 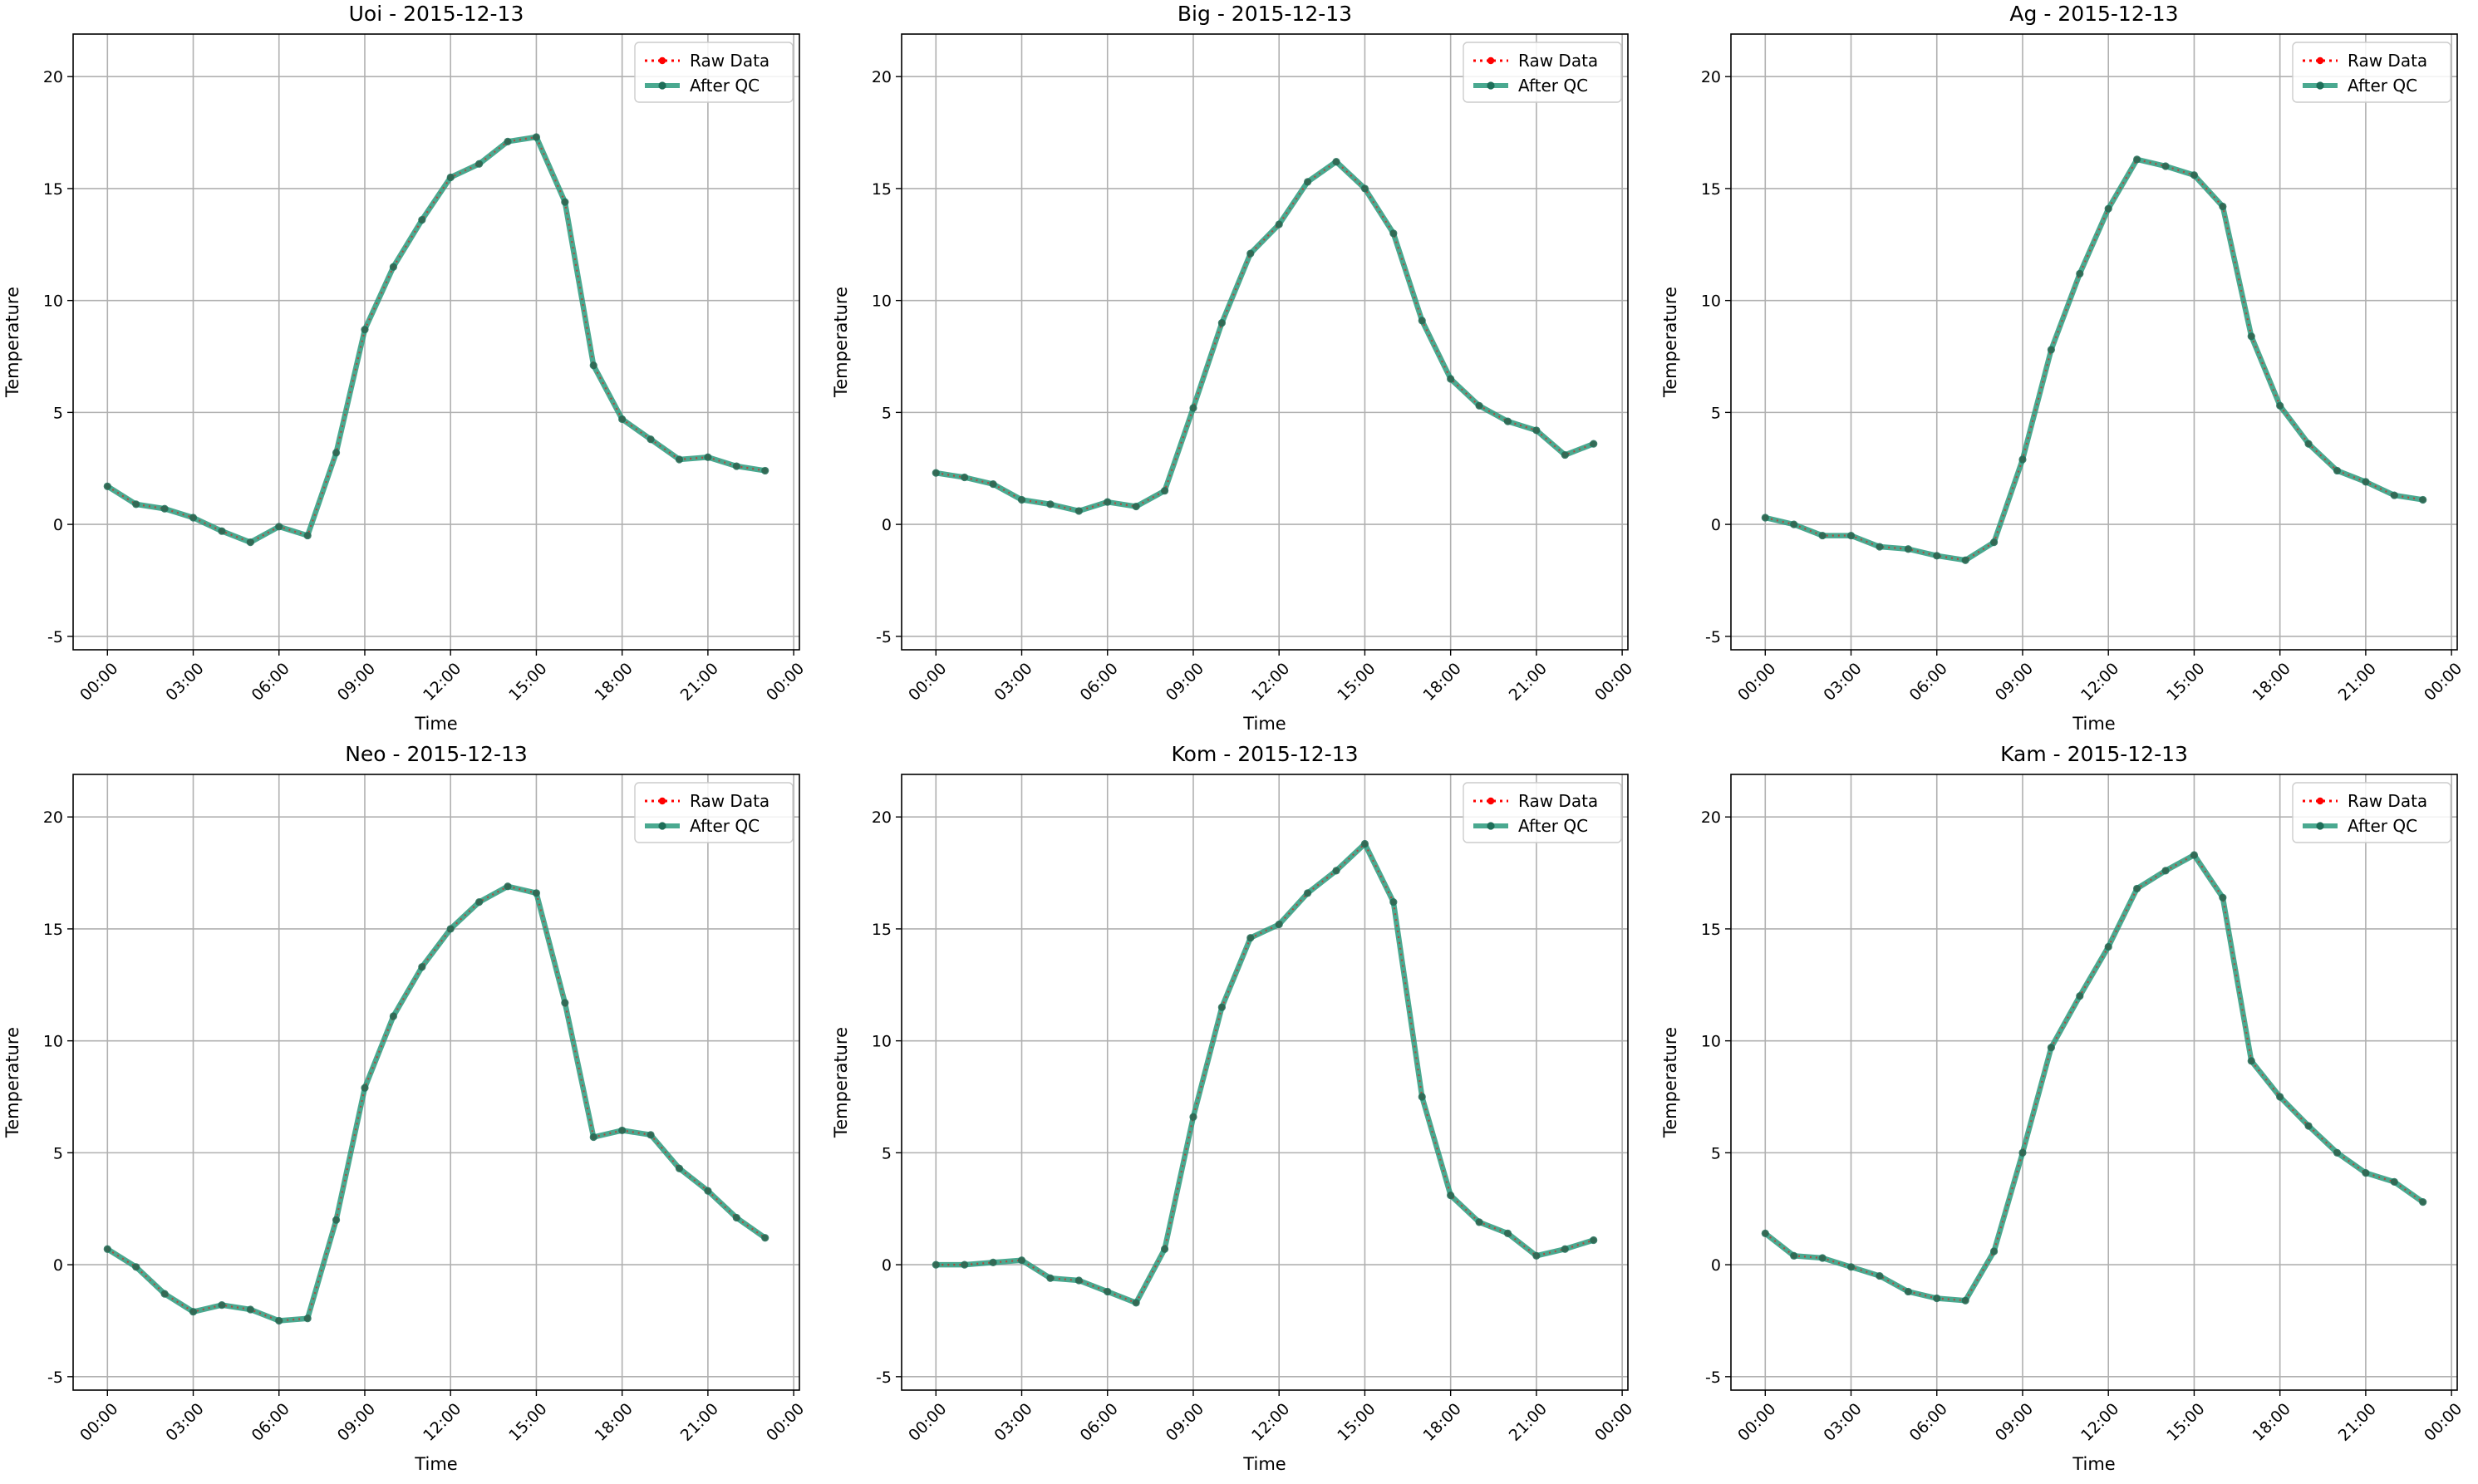 I want to click on subplot-title: Kam - 2015-12-13, so click(x=2094, y=754).